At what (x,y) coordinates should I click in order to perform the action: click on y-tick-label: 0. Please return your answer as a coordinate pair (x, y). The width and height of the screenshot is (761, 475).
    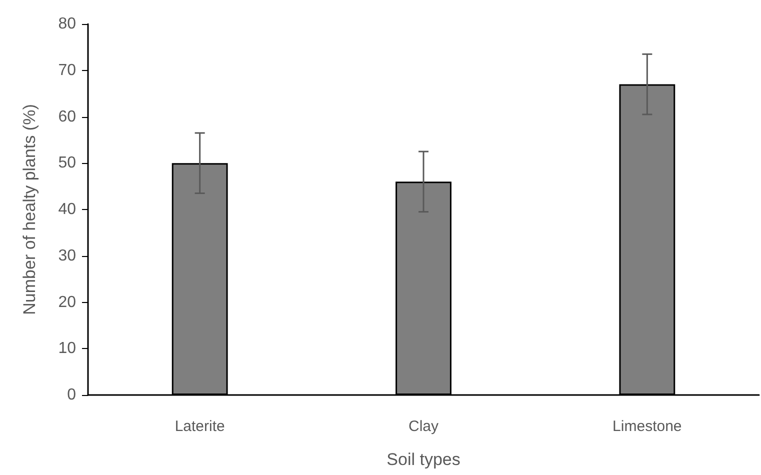
    Looking at the image, I should click on (71, 395).